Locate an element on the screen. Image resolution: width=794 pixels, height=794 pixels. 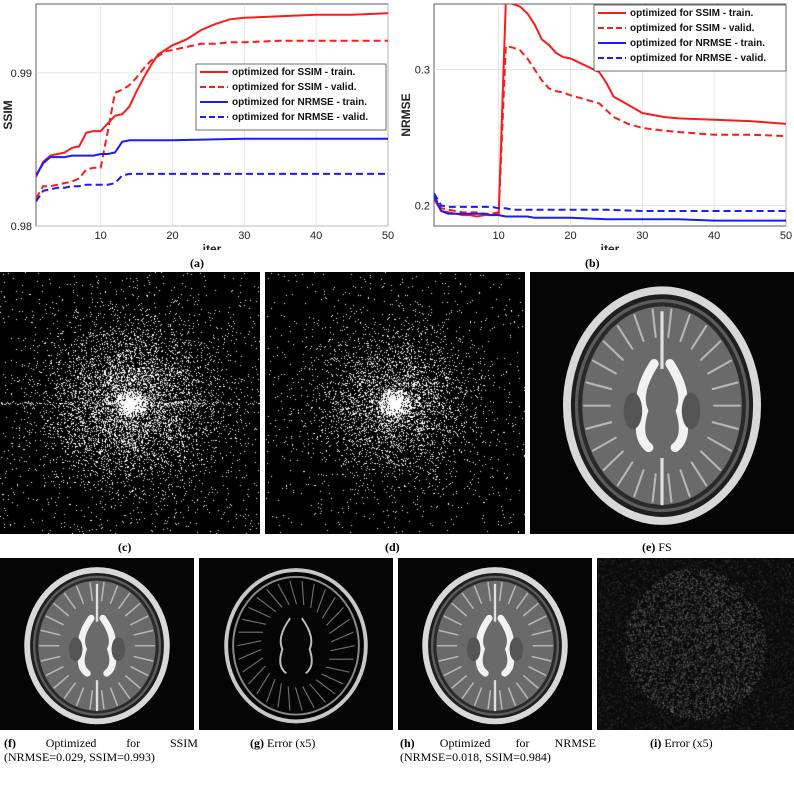
y-tick-label: 0.99 is located at coordinates (21, 74).